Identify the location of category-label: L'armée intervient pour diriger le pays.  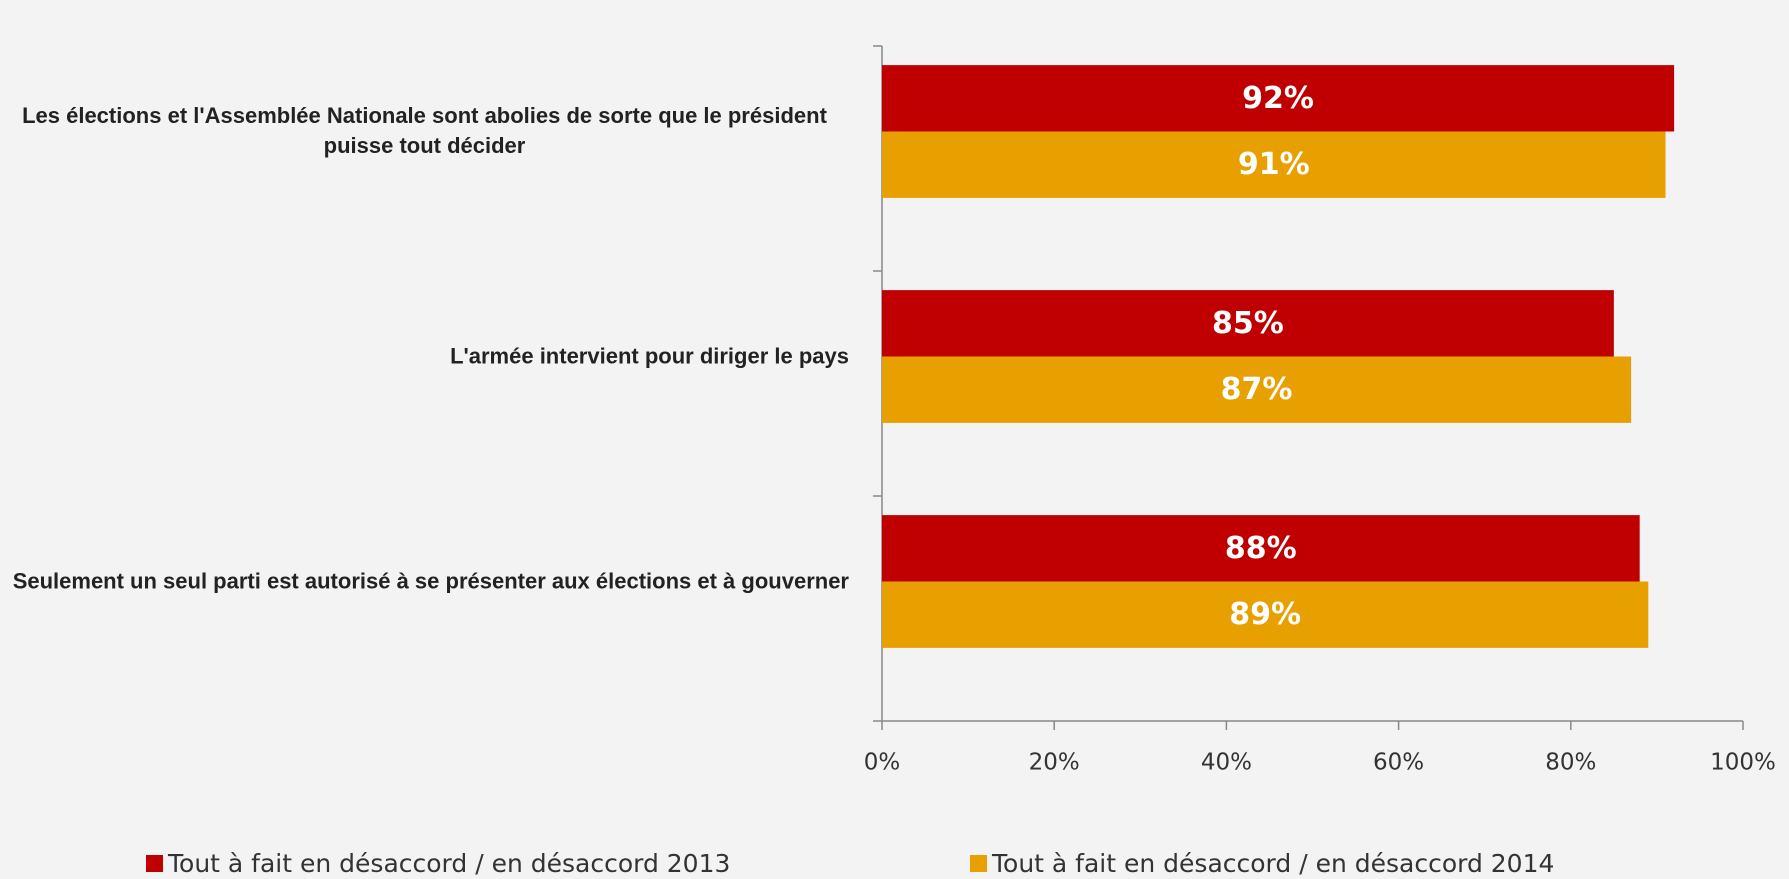
(649, 356).